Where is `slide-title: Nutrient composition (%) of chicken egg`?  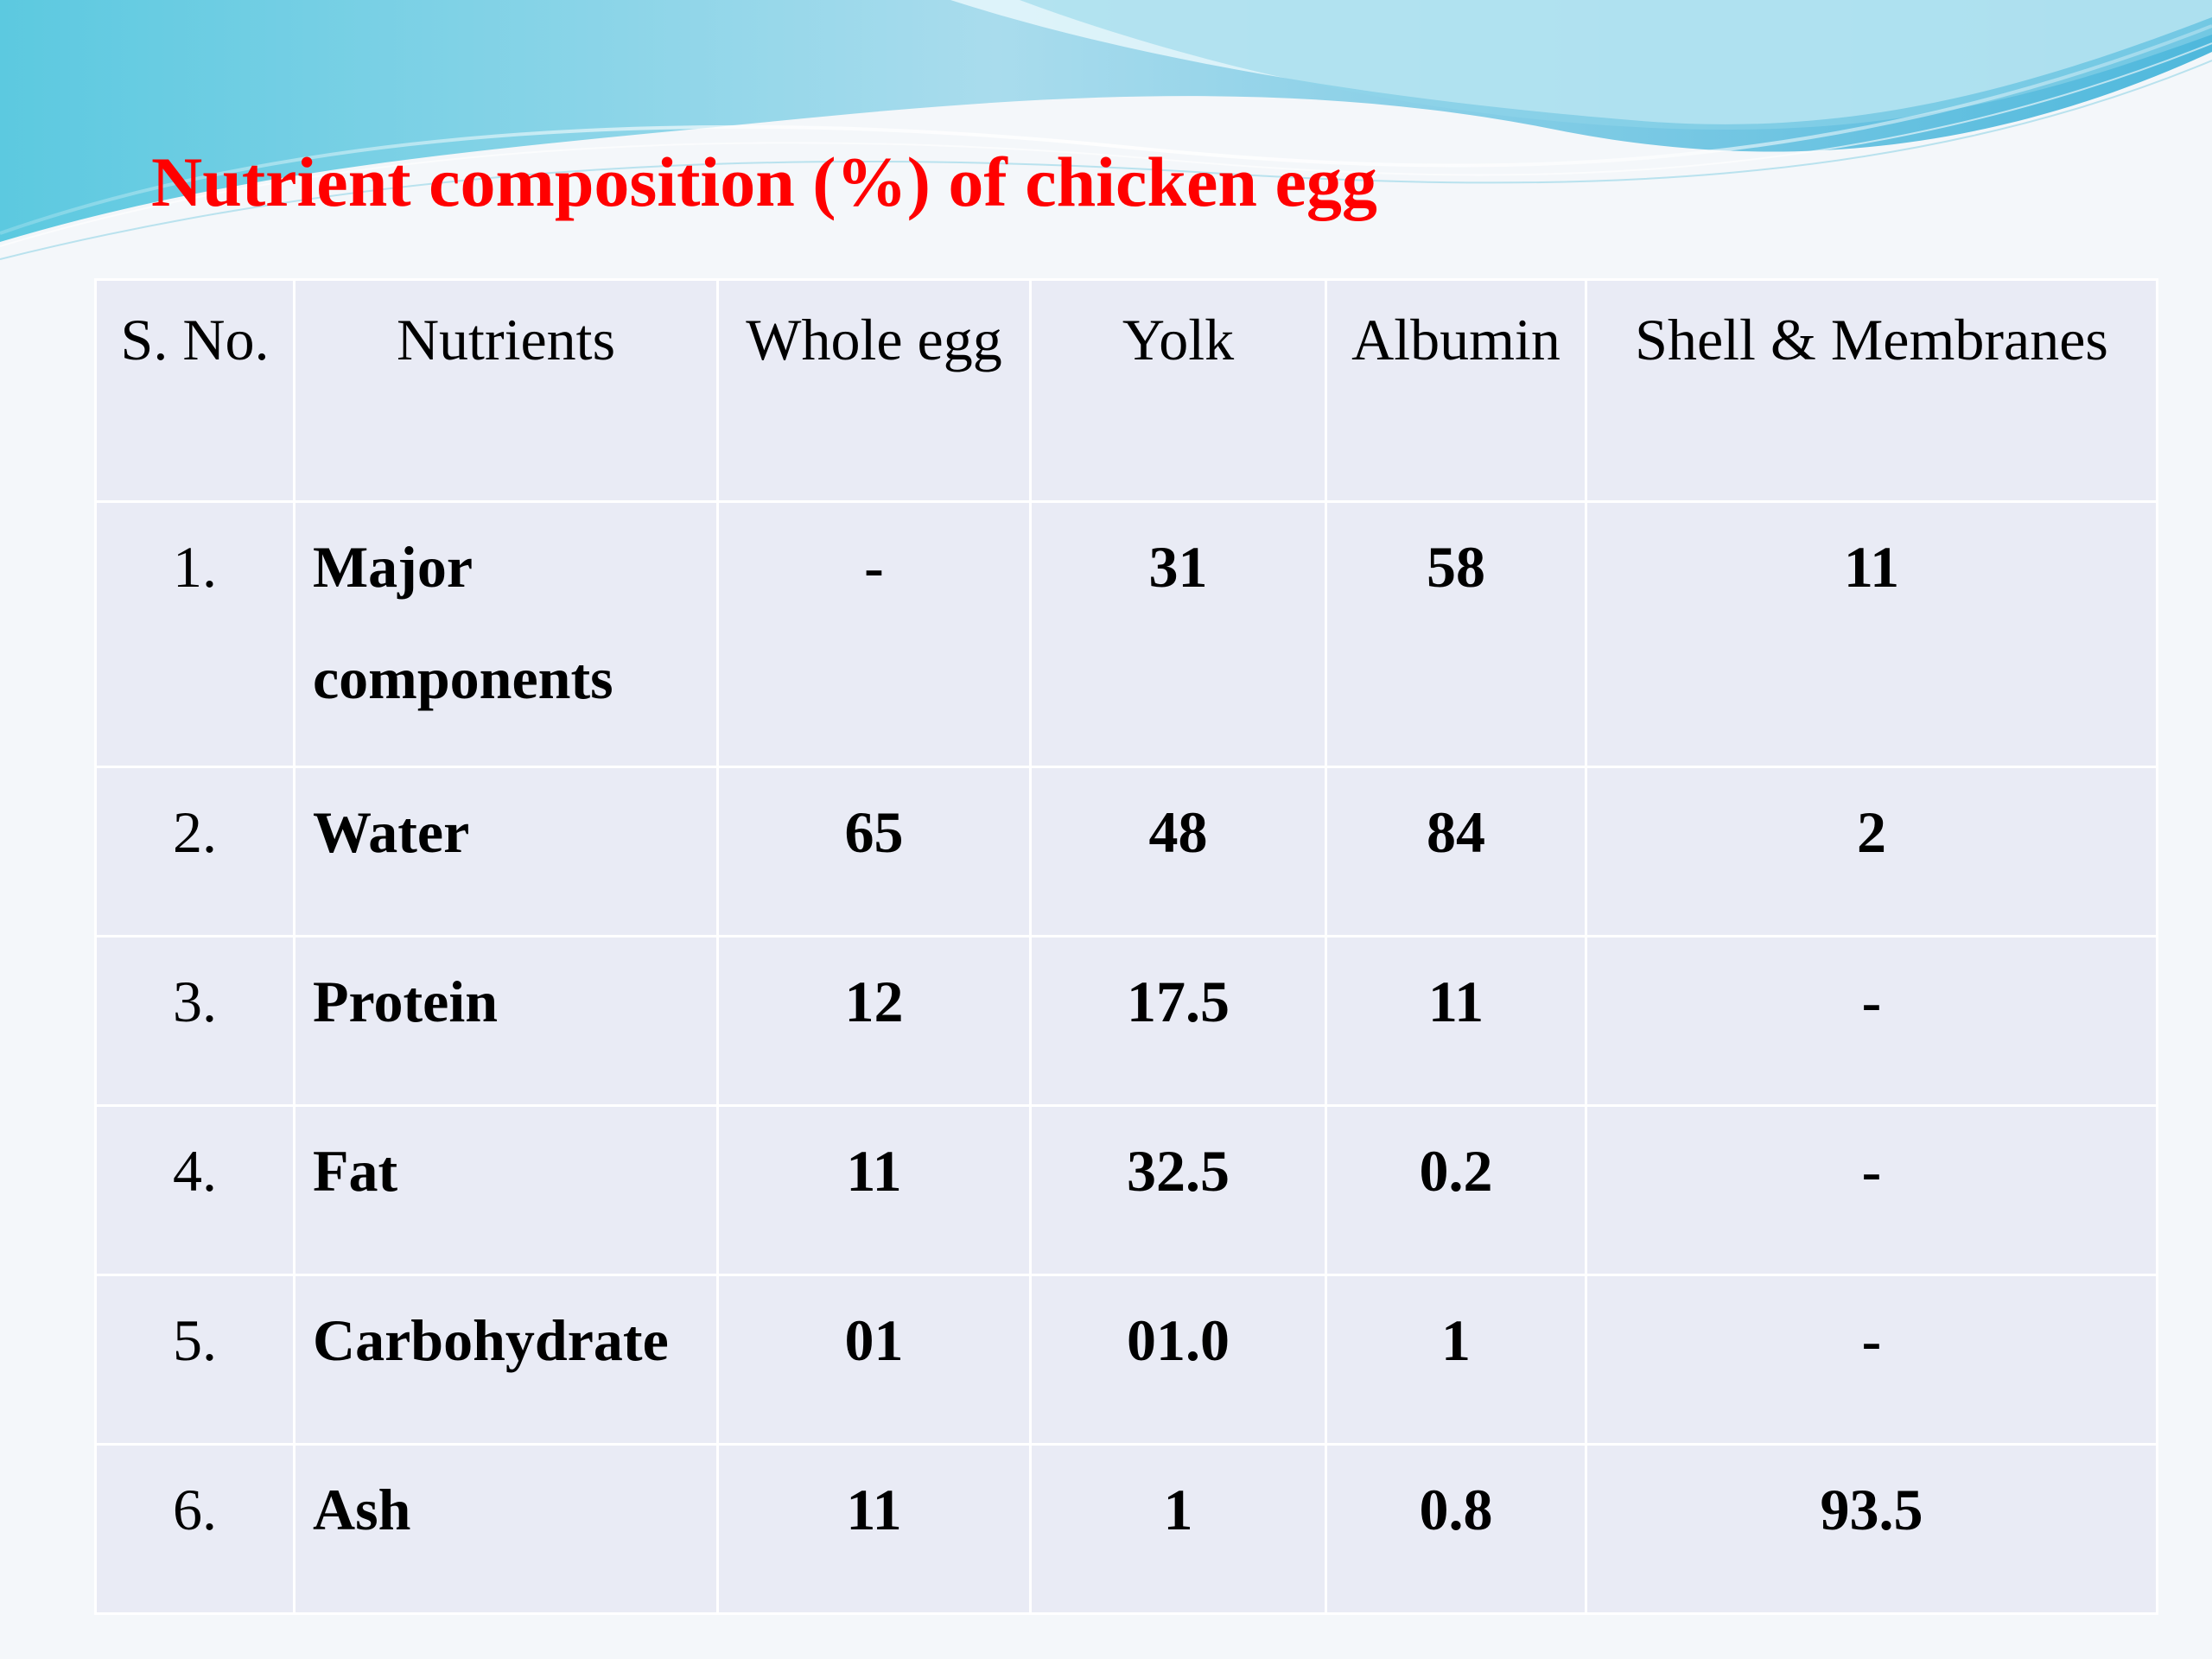 slide-title: Nutrient composition (%) of chicken egg is located at coordinates (764, 182).